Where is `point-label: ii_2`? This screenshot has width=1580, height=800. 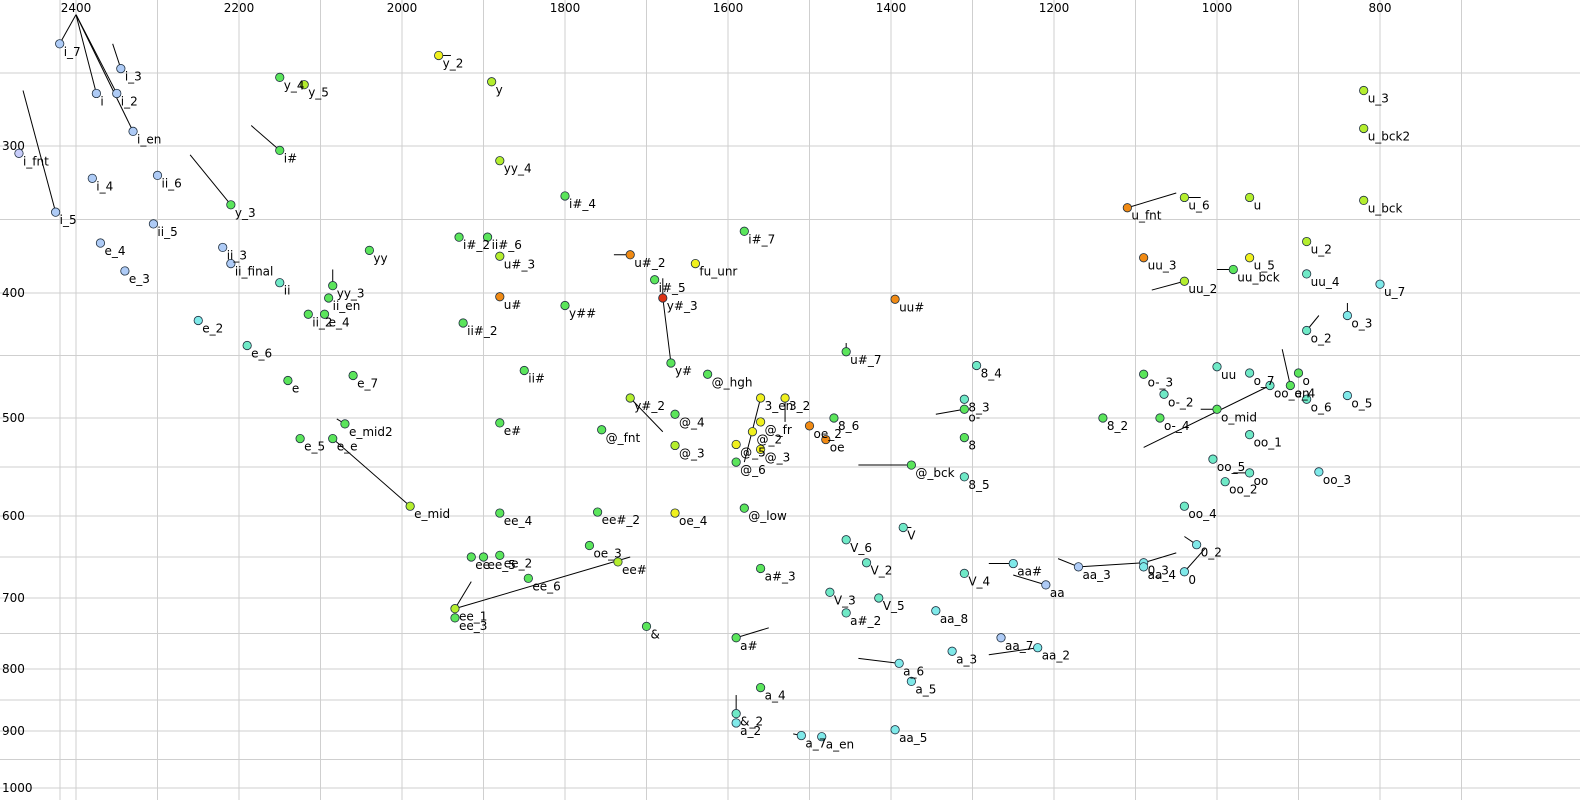
point-label: ii_2 is located at coordinates (322, 322).